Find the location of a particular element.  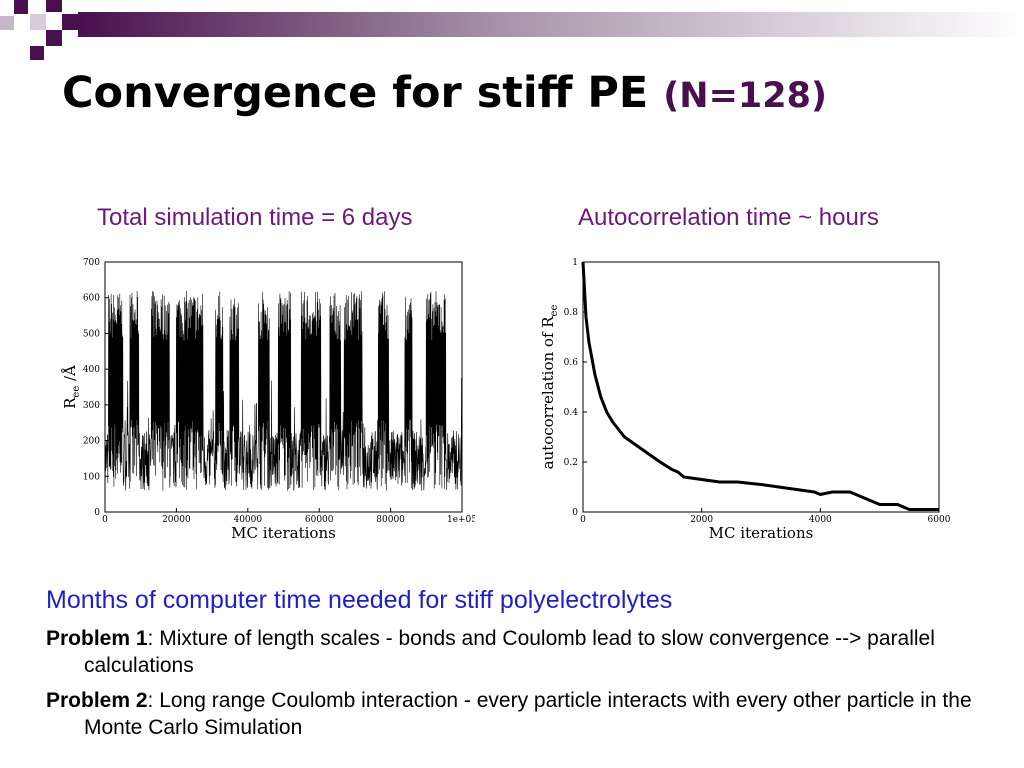

caption-left: Total simulation time = 6 days is located at coordinates (255, 217).